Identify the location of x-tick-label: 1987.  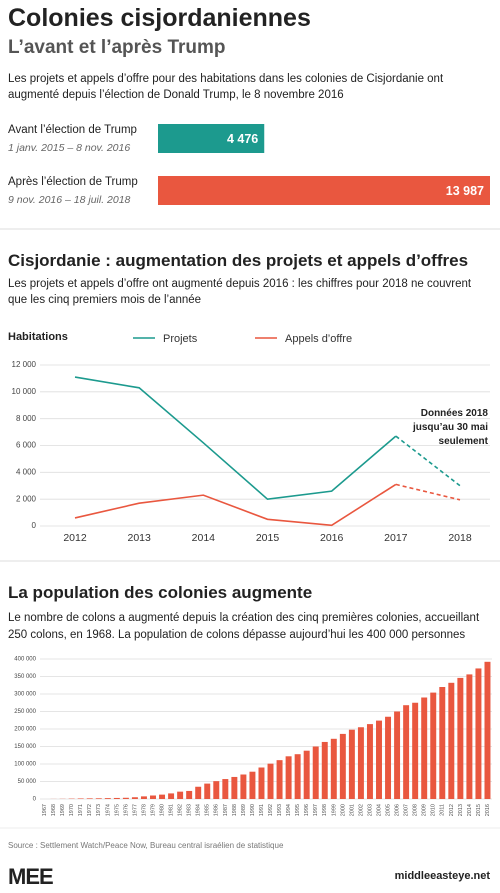
(226, 810).